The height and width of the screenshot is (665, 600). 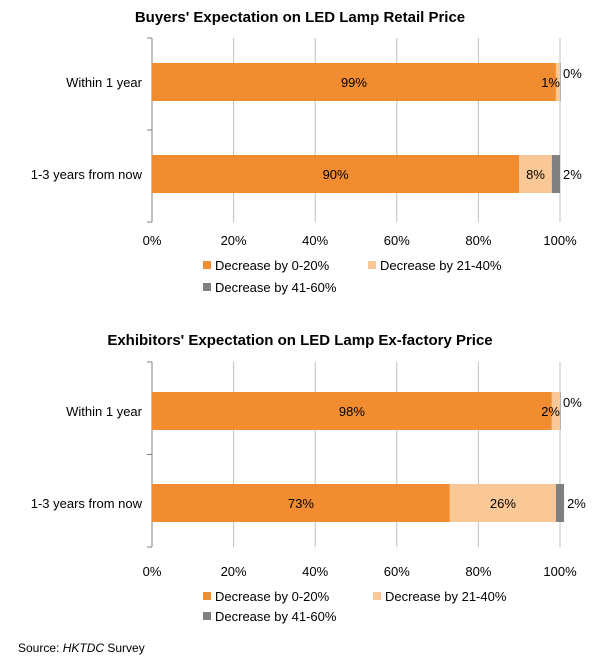 I want to click on data-label: 99%, so click(x=354, y=82).